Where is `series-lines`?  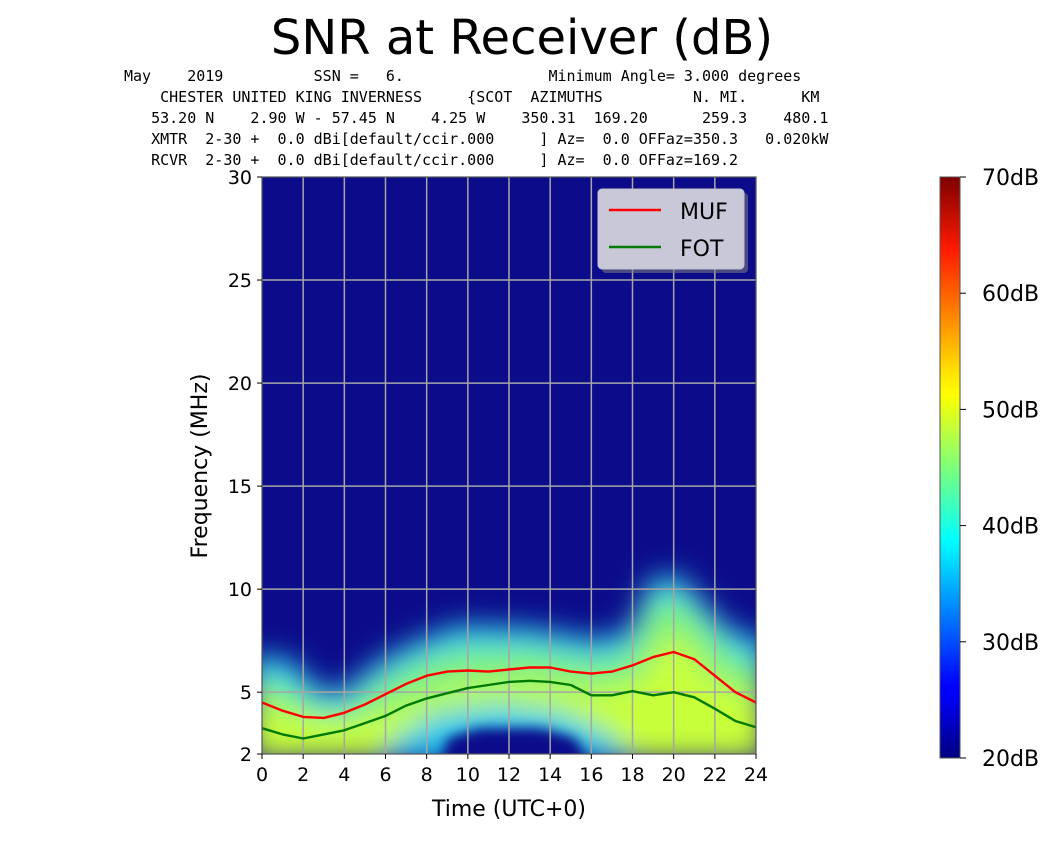
series-lines is located at coordinates (509, 695).